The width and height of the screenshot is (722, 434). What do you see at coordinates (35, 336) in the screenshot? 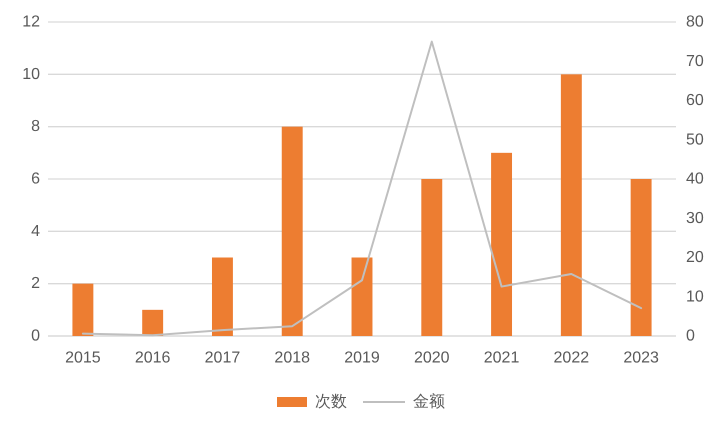
I see `y-tick-label: 0` at bounding box center [35, 336].